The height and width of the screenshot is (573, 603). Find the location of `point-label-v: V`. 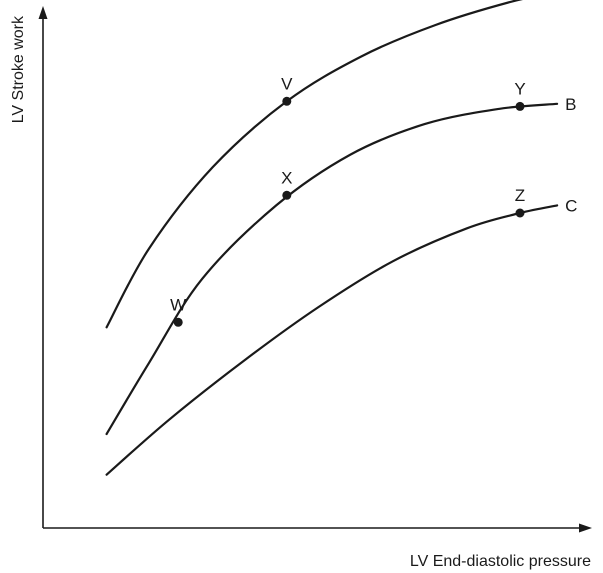

point-label-v: V is located at coordinates (287, 83).